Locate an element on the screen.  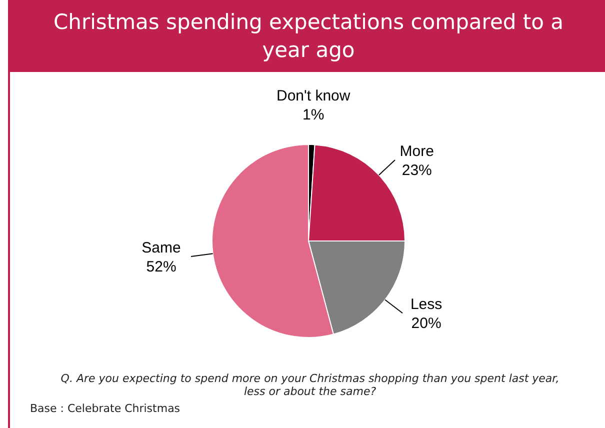
data-label: 20% is located at coordinates (426, 323).